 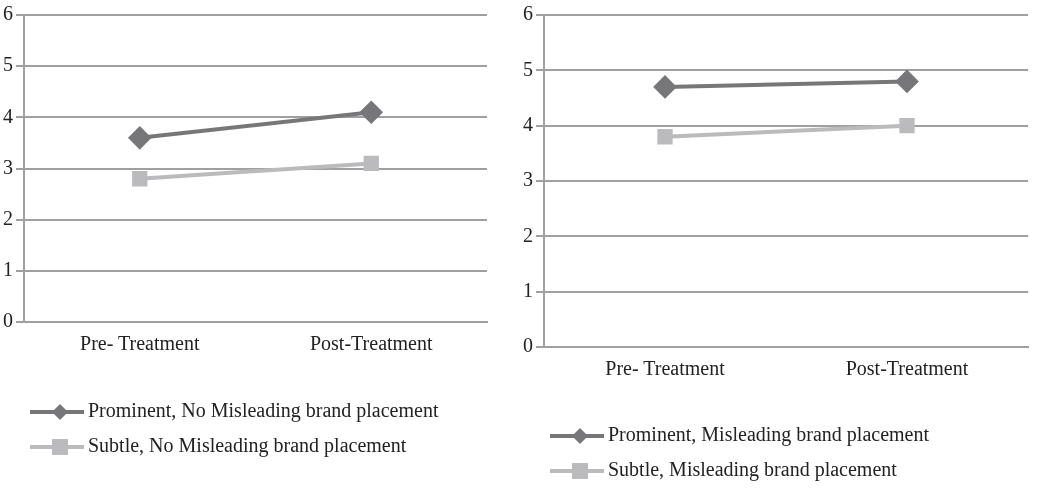 I want to click on legend-label: Subtle, Misleading brand placement, so click(x=752, y=469).